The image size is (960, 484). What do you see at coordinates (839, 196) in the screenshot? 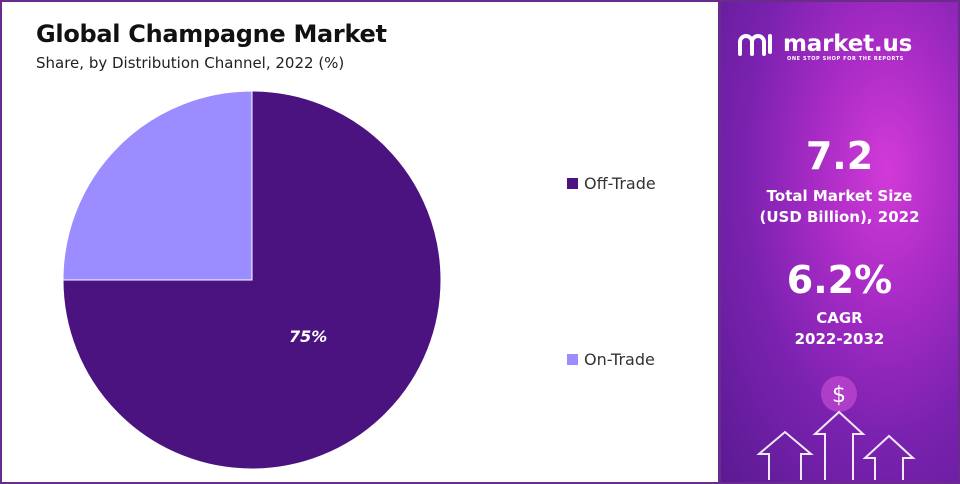
I see `market-size-label-line1: Total Market Size` at bounding box center [839, 196].